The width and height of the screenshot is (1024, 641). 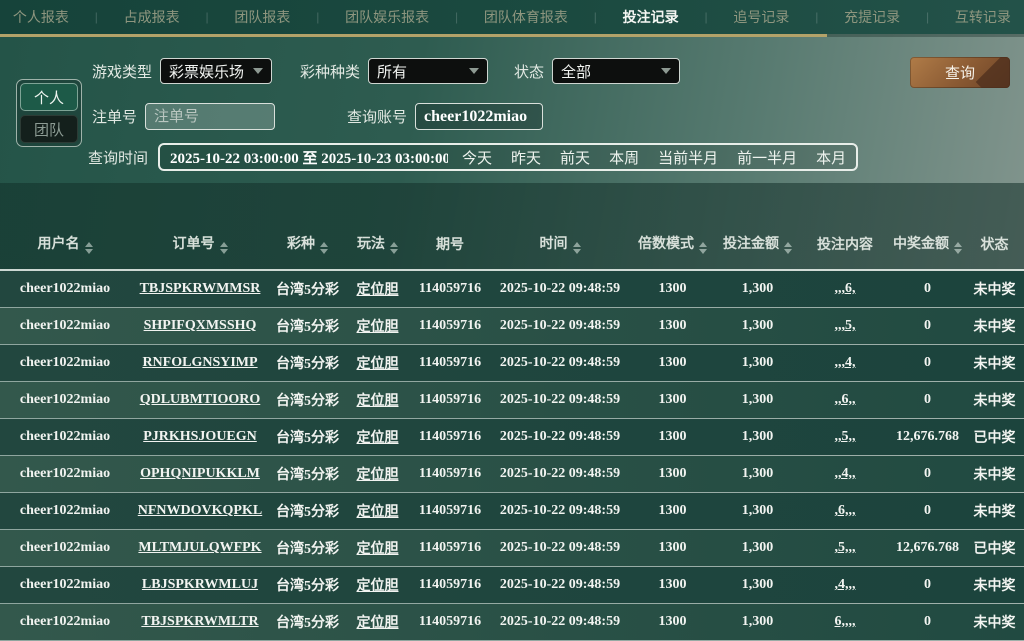 I want to click on scope-team-button: 团队, so click(x=49, y=129).